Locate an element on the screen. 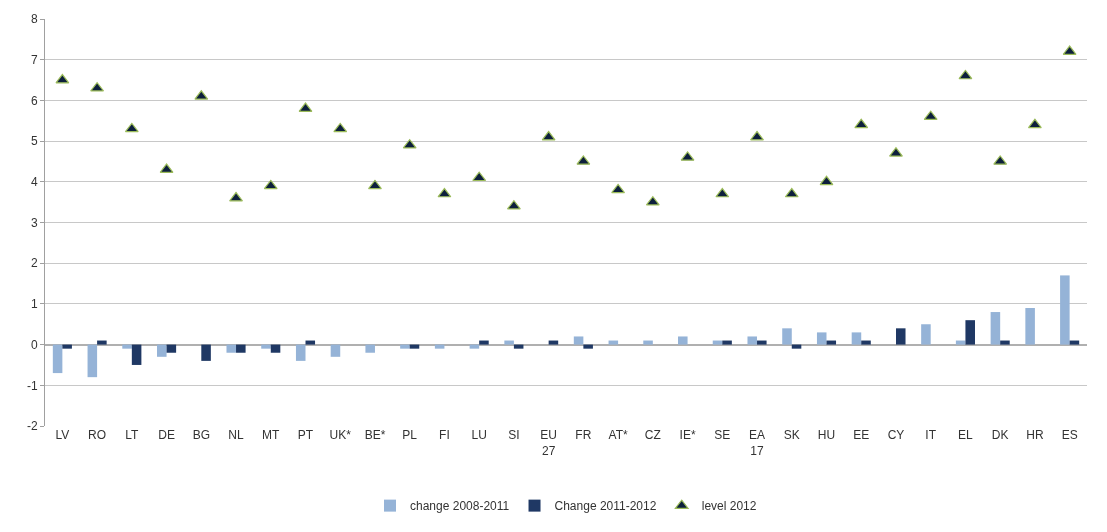 This screenshot has width=1107, height=532. x-tick-label: PT is located at coordinates (305, 435).